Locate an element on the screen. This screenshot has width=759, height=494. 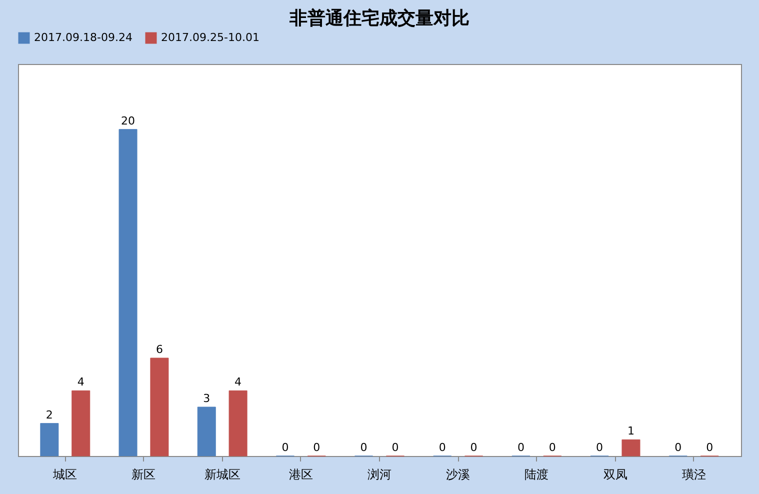
x-tick-label: 城区 is located at coordinates (65, 475).